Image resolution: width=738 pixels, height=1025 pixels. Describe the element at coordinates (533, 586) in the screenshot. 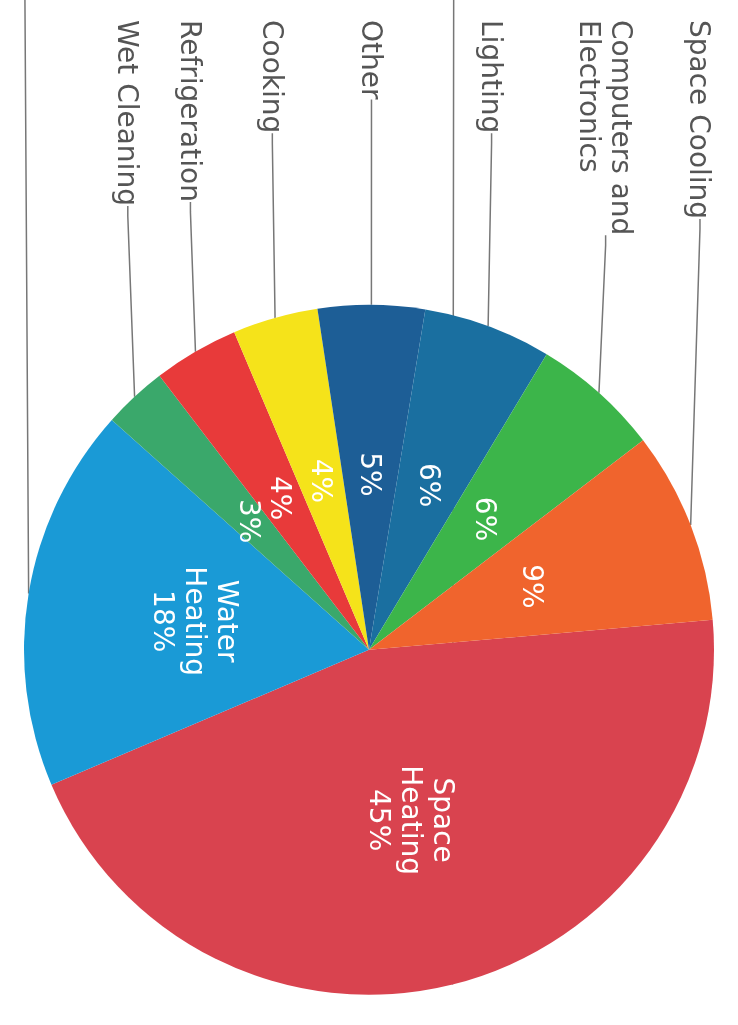

I see `data-label: 9%` at that location.